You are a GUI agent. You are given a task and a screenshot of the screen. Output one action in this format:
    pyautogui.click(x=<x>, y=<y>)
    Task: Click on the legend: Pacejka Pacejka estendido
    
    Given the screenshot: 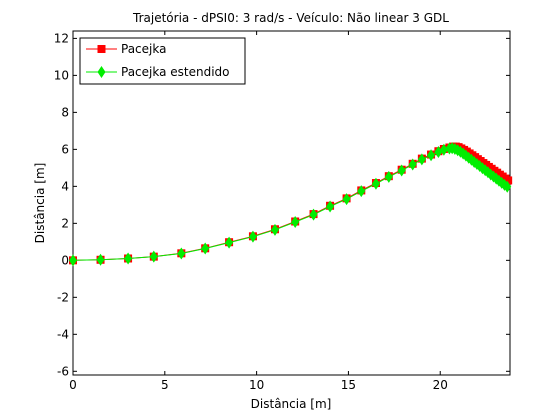 What is the action you would take?
    pyautogui.click(x=162, y=61)
    